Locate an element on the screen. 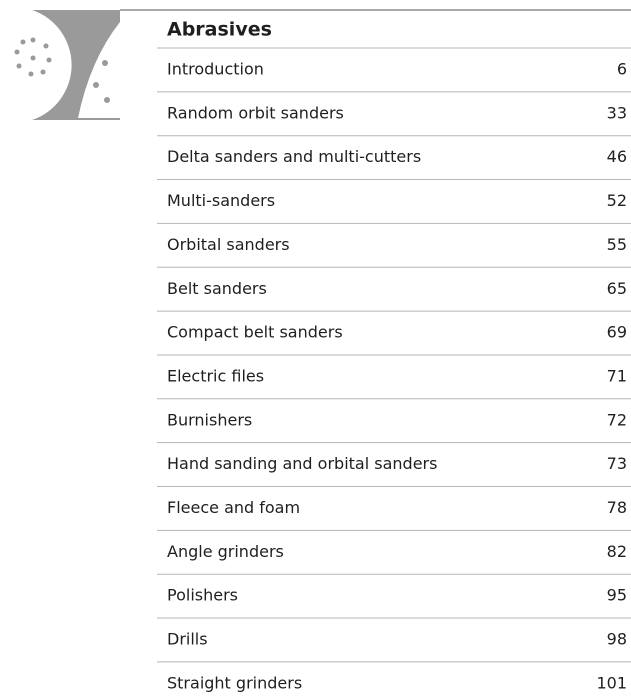  entry-label: Multi-sanders is located at coordinates (221, 200).